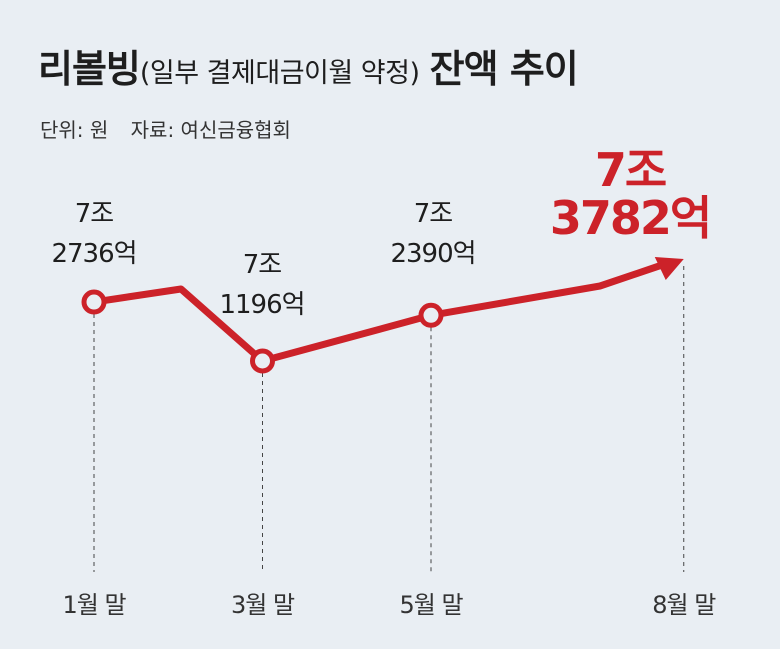  Describe the element at coordinates (630, 170) in the screenshot. I see `highlight-value-label: 7조` at that location.